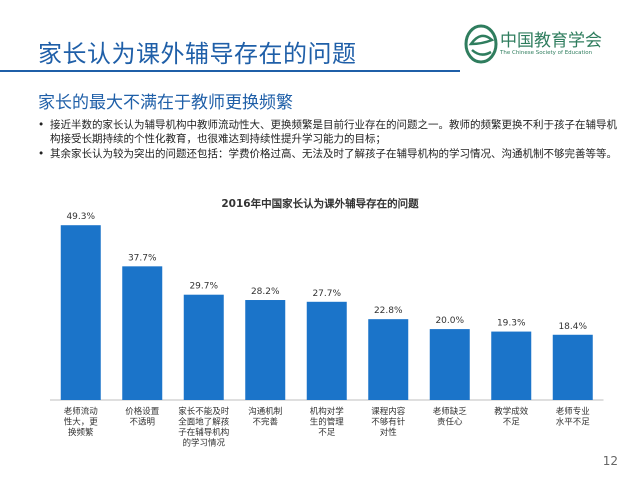 The image size is (640, 480). Describe the element at coordinates (572, 327) in the screenshot. I see `bar-value-label: 18.4%` at that location.